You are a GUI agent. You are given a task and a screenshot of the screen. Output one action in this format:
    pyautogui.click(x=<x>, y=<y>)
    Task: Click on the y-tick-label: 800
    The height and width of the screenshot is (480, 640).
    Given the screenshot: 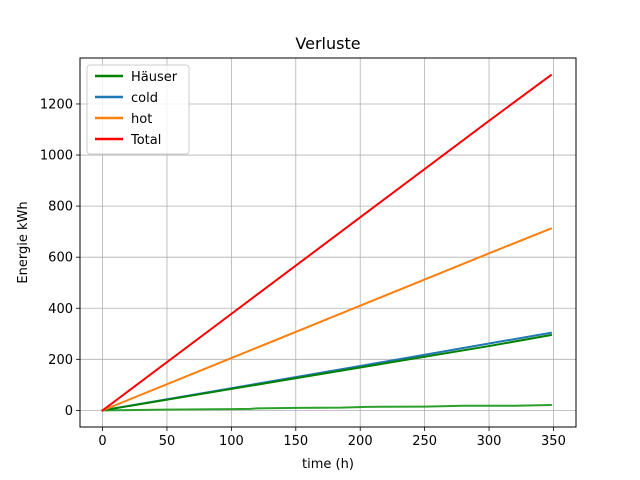 What is the action you would take?
    pyautogui.click(x=60, y=207)
    